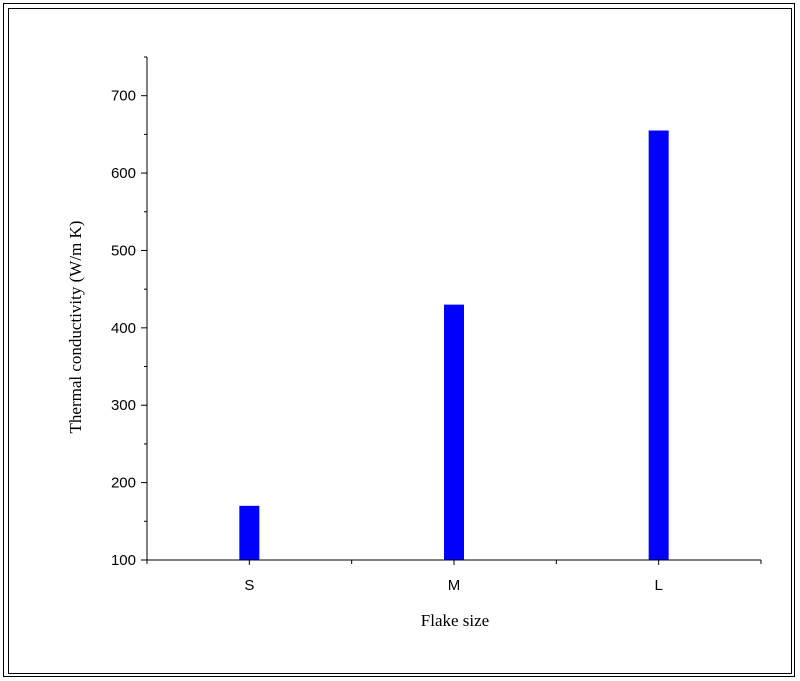 This screenshot has height=681, width=800. I want to click on x-tick-label: L, so click(658, 585).